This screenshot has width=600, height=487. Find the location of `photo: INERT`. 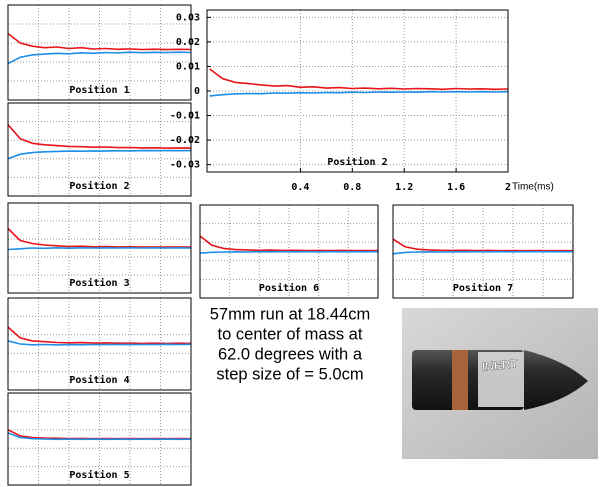

photo: INERT is located at coordinates (500, 383).